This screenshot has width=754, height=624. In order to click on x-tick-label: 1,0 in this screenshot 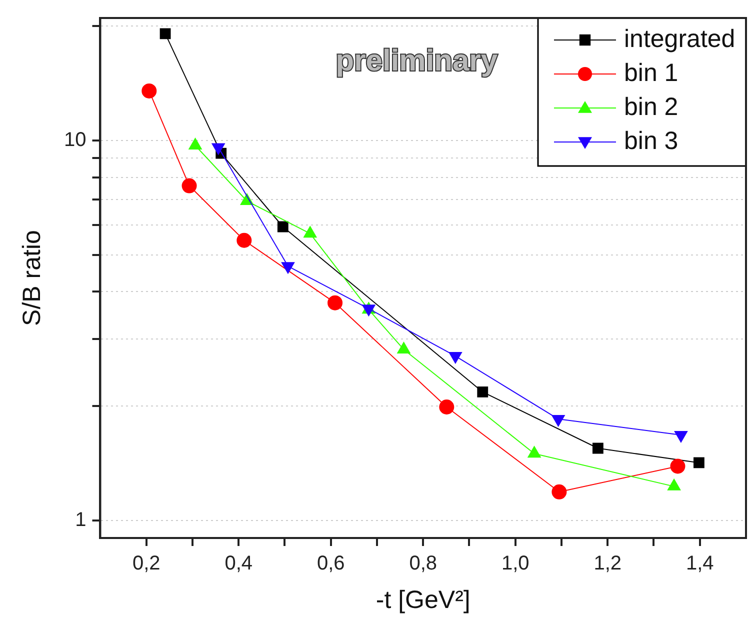, I will do `click(515, 563)`.